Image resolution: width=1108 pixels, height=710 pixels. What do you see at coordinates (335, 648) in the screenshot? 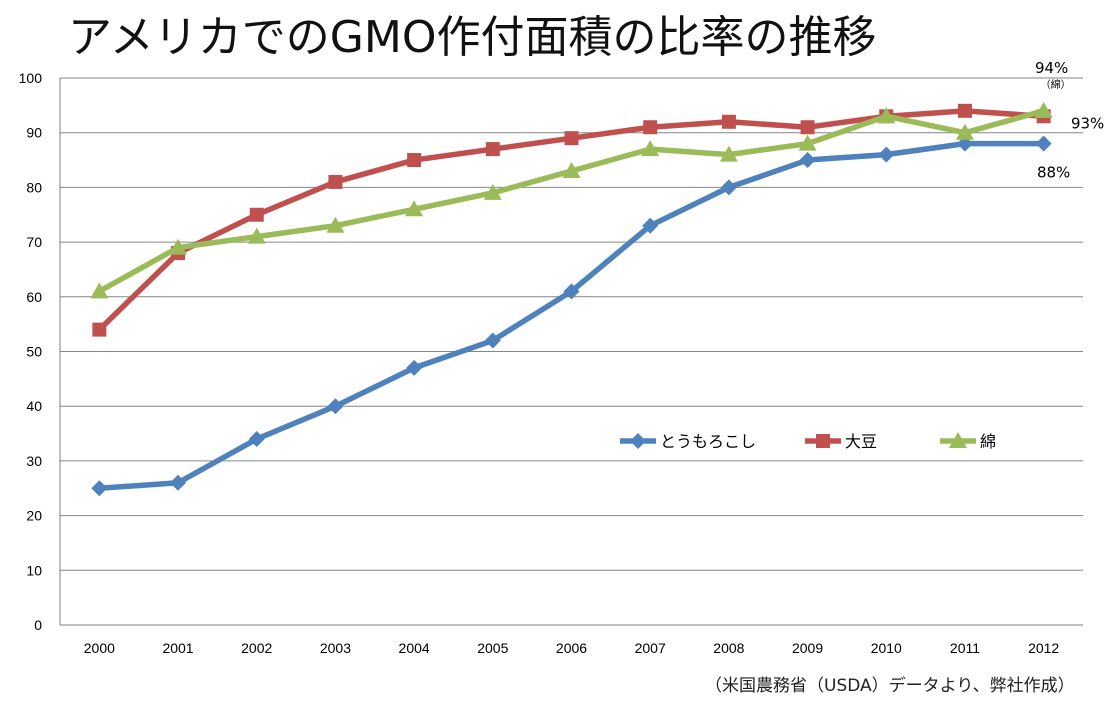
I see `x-tick-label: 2003` at bounding box center [335, 648].